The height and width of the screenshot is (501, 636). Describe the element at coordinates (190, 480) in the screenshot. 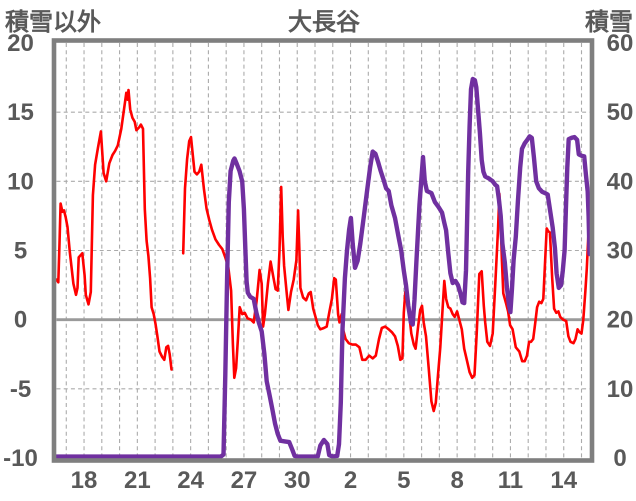

I see `x-axis-tick-label: 24` at that location.